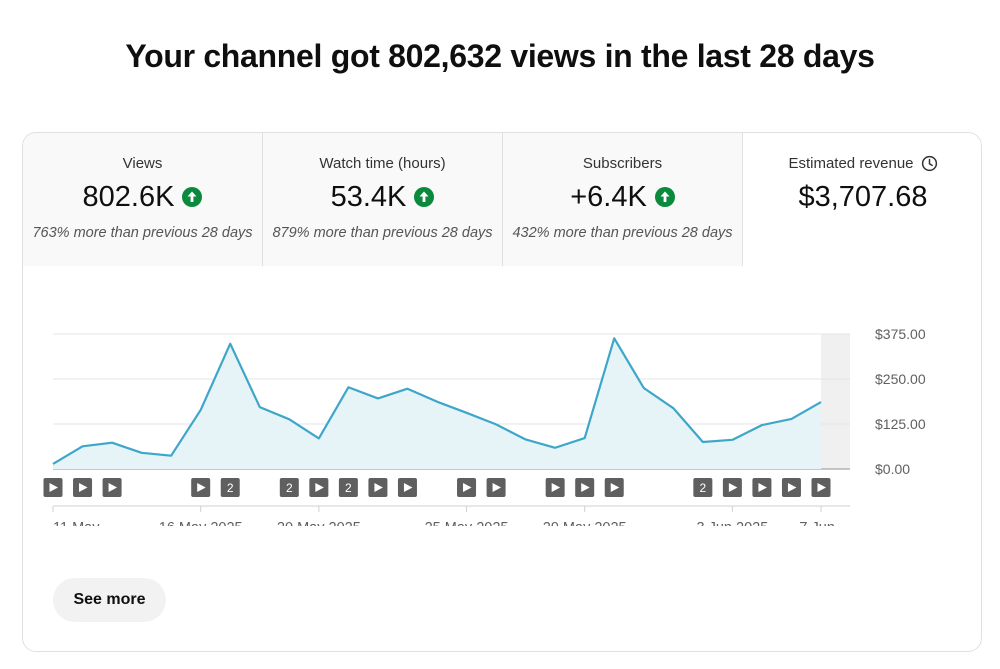 The width and height of the screenshot is (1000, 669). Describe the element at coordinates (585, 523) in the screenshot. I see `x-tick-label: 29 May 2025` at that location.